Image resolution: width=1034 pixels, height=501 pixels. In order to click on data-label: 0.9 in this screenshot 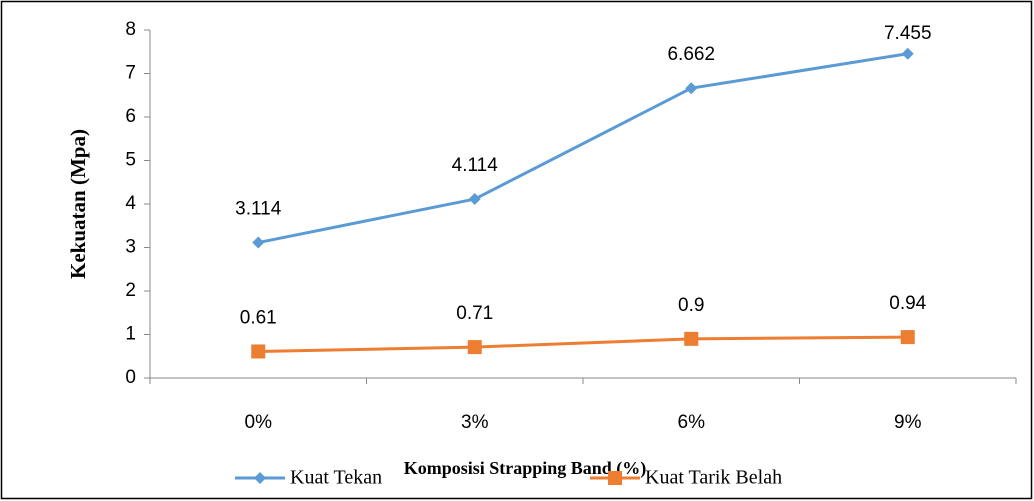, I will do `click(691, 305)`.